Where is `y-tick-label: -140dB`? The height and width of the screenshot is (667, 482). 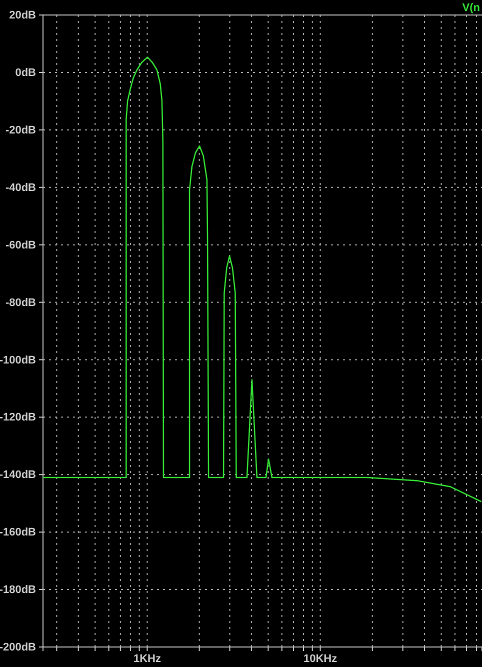
y-tick-label: -140dB is located at coordinates (18, 475).